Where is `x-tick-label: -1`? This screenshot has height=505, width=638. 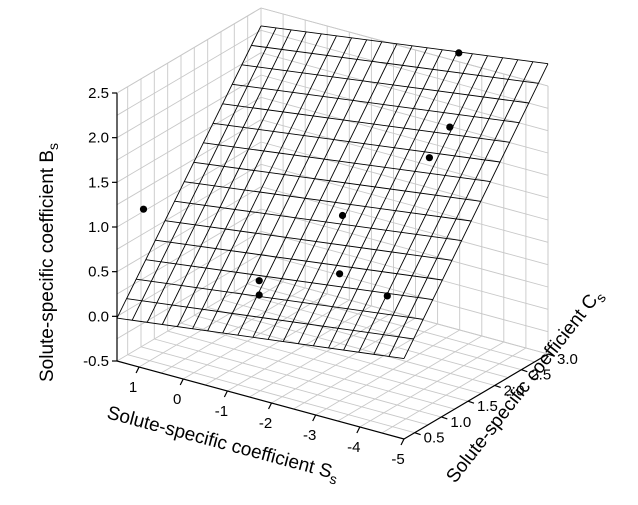
x-tick-label: -1 is located at coordinates (221, 411).